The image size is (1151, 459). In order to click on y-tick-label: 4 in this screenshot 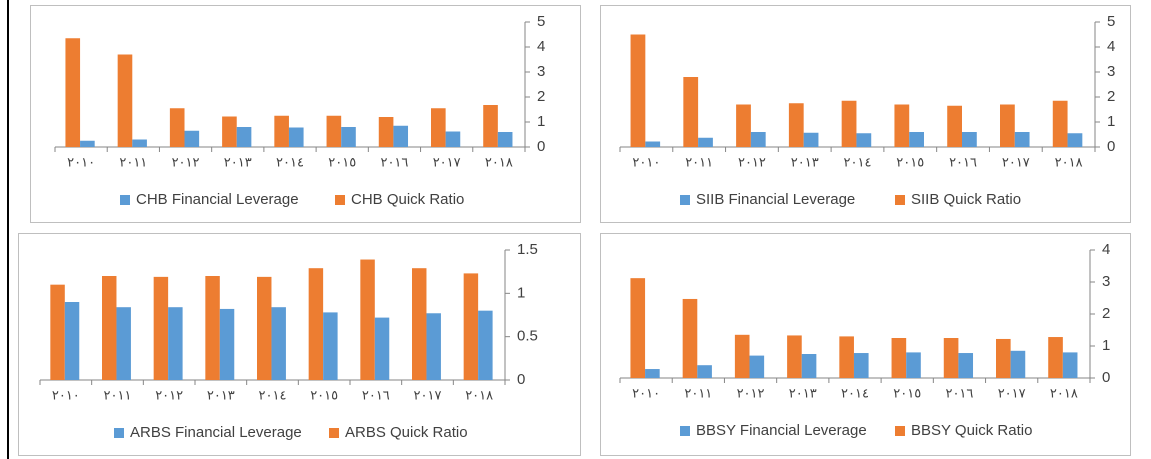, I will do `click(541, 46)`.